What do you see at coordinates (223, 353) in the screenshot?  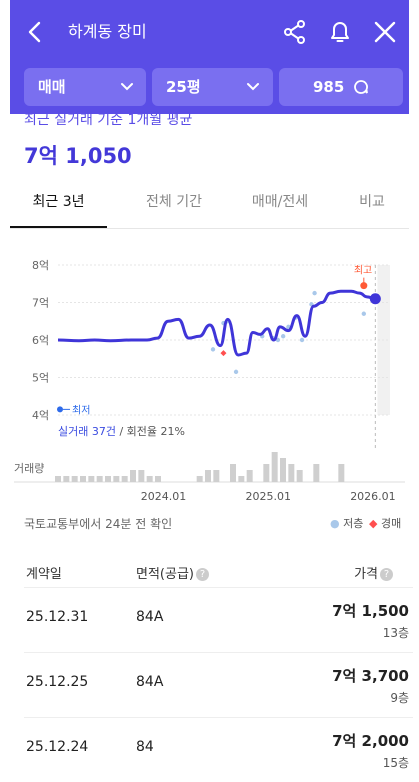 I see `auction-point` at bounding box center [223, 353].